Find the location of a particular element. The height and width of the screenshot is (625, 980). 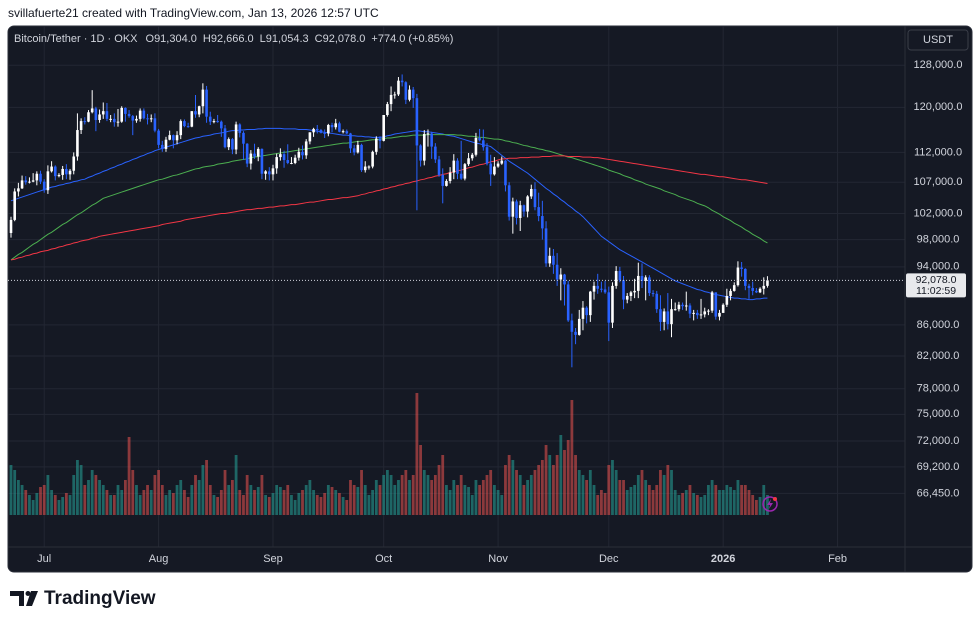

y-tick-label: 94,000.0 is located at coordinates (938, 267).